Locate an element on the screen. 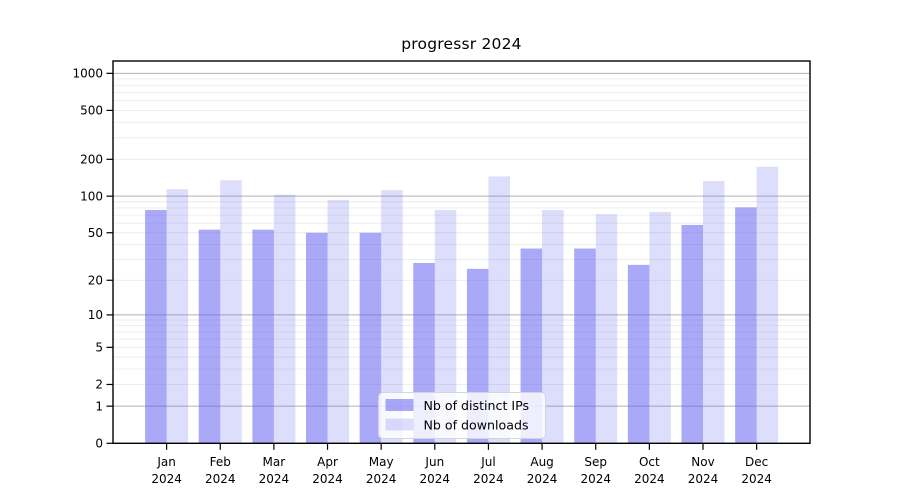  x-axis-month-label: Nov is located at coordinates (702, 462).